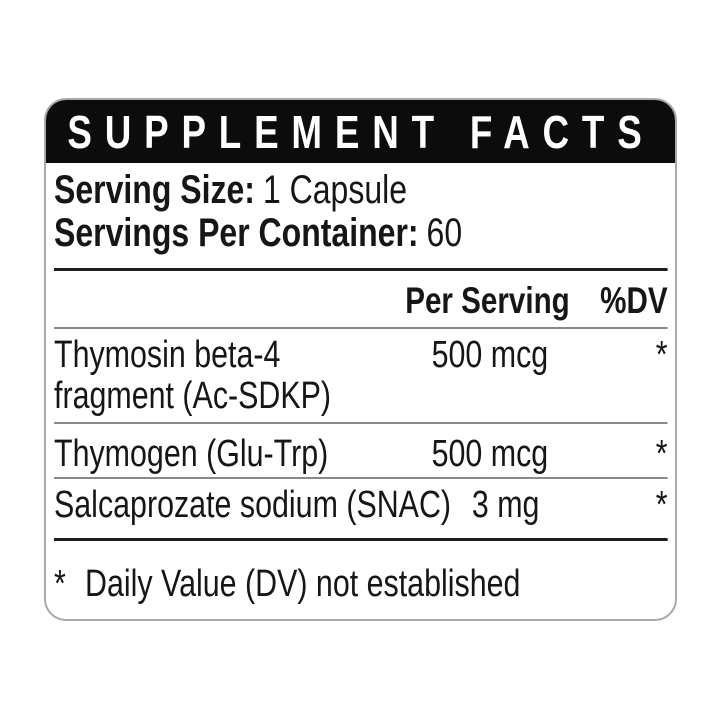 The width and height of the screenshot is (720, 720). What do you see at coordinates (236, 233) in the screenshot?
I see `servings-per-container-label: Servings Per Container:` at bounding box center [236, 233].